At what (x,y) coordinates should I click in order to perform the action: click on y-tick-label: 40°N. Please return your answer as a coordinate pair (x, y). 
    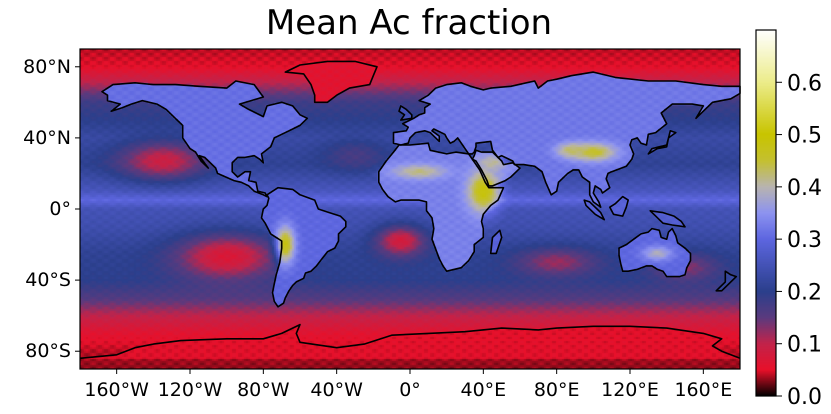
    Looking at the image, I should click on (47, 138).